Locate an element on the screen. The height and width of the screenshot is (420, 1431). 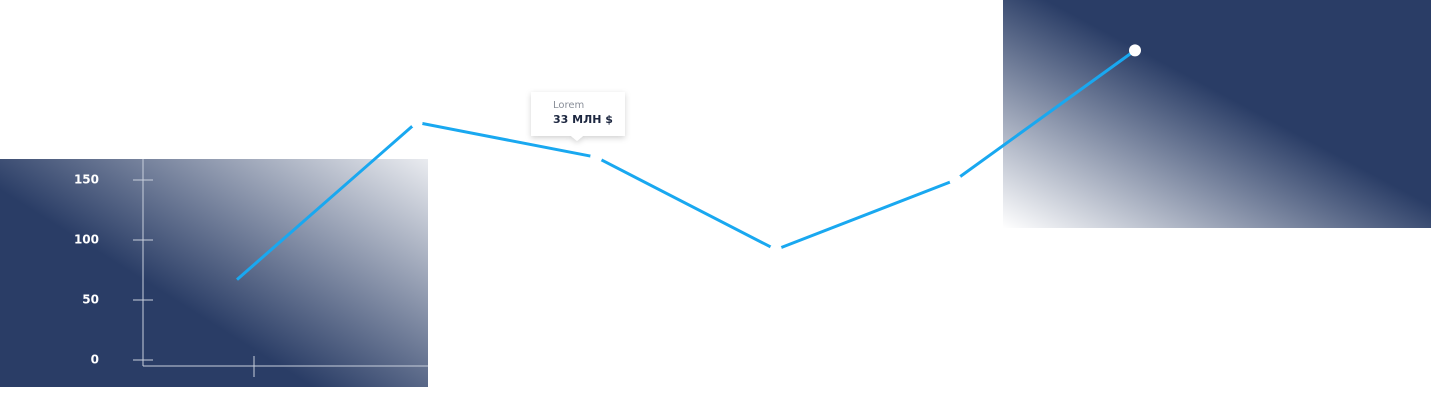
tooltip-box is located at coordinates (578, 116).